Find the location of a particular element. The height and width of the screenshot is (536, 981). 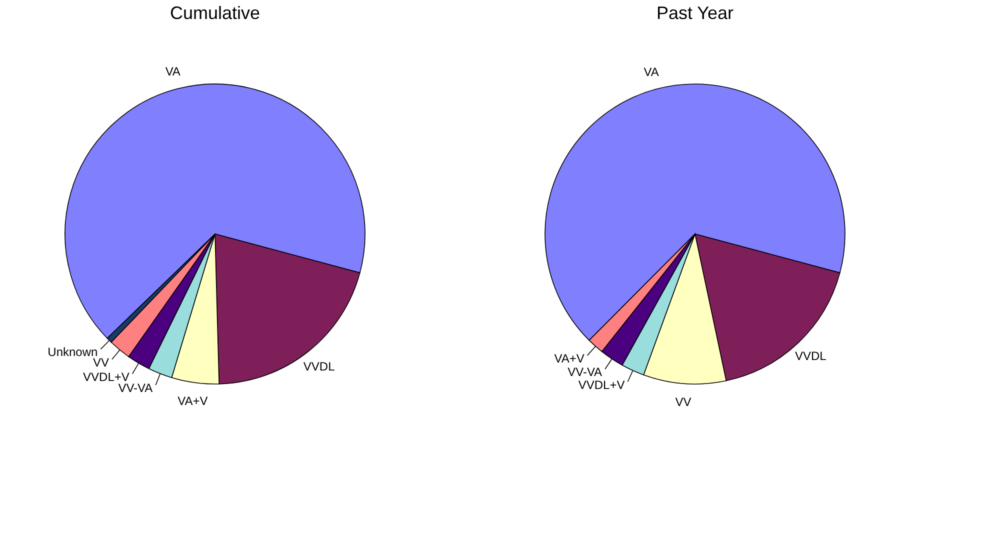

chart-title: Past Year is located at coordinates (695, 13).